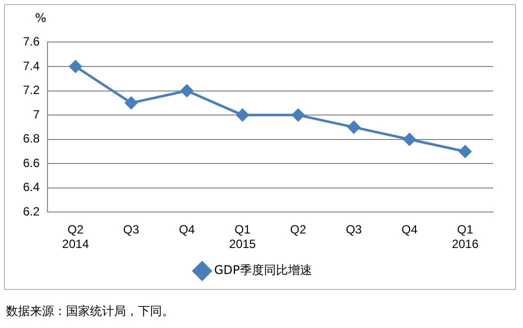  I want to click on y-tick-label: 7, so click(36, 114).